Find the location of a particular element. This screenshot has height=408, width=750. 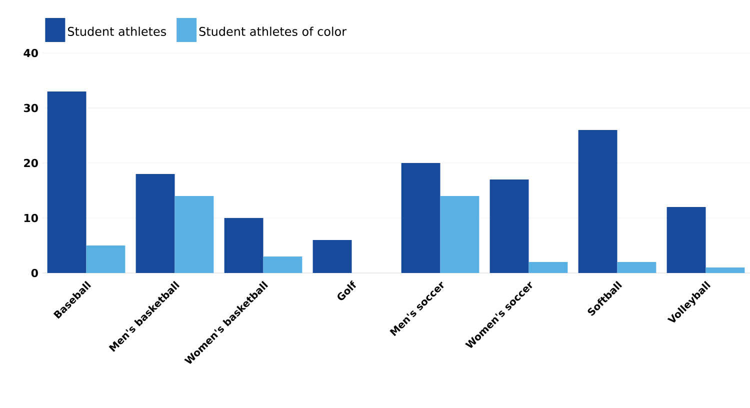

y-tick-label: 20 is located at coordinates (31, 163).